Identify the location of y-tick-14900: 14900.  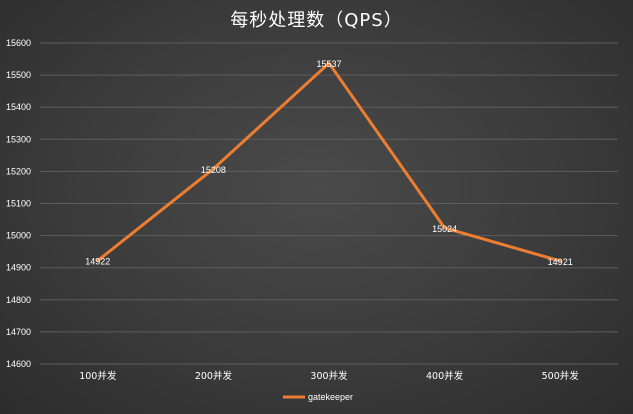
(18, 268).